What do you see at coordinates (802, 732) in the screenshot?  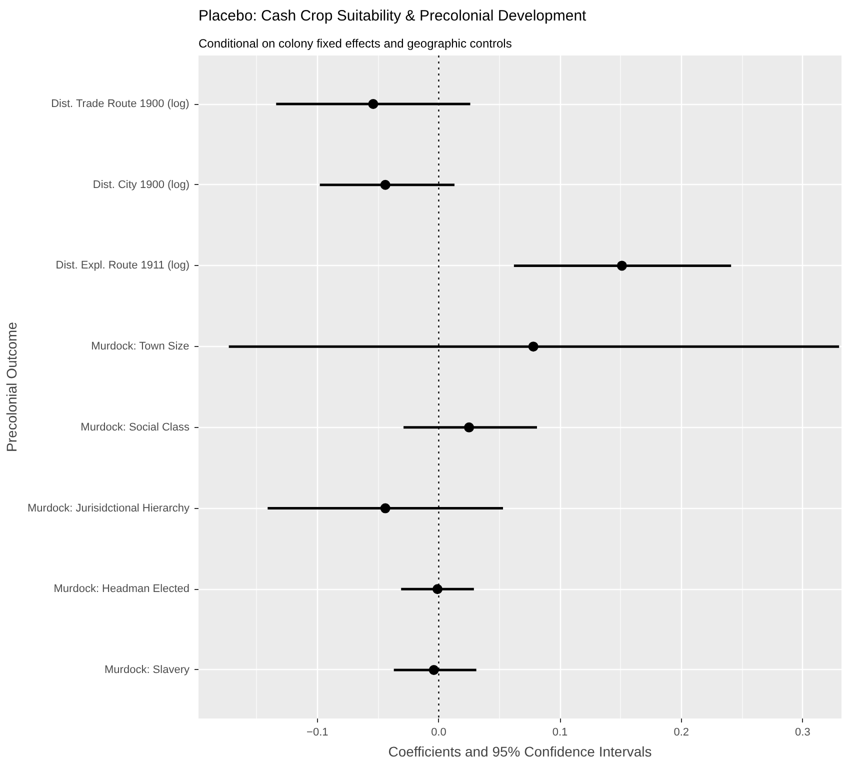 I see `x-tick-label: 0.3` at bounding box center [802, 732].